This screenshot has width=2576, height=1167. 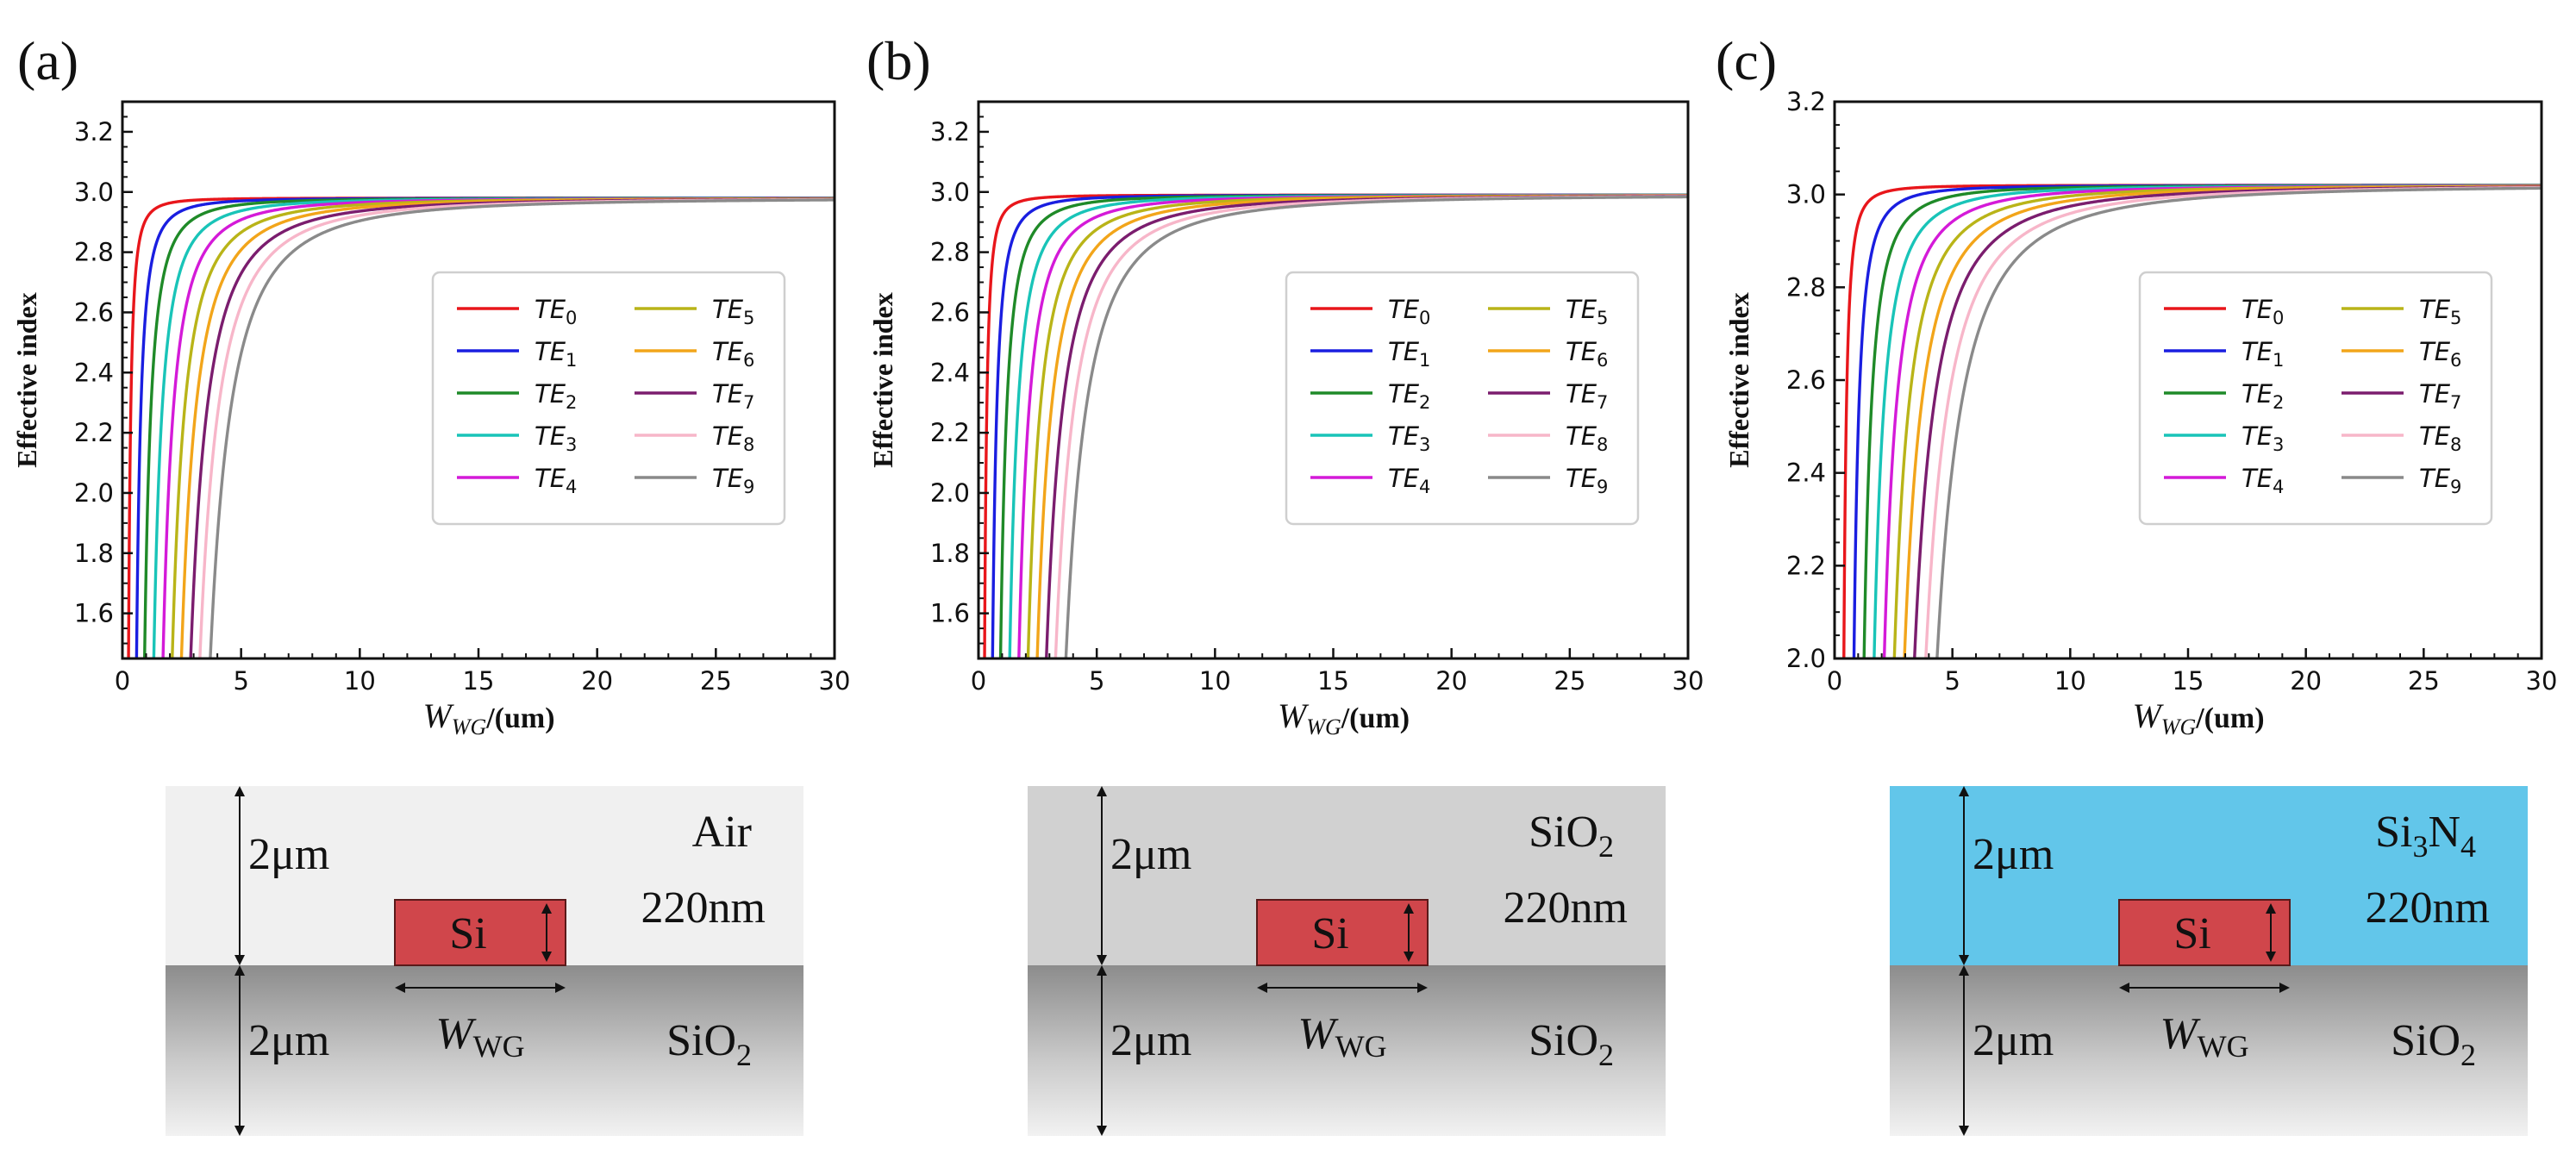 I want to click on x-tick-label: 15, so click(x=1333, y=681).